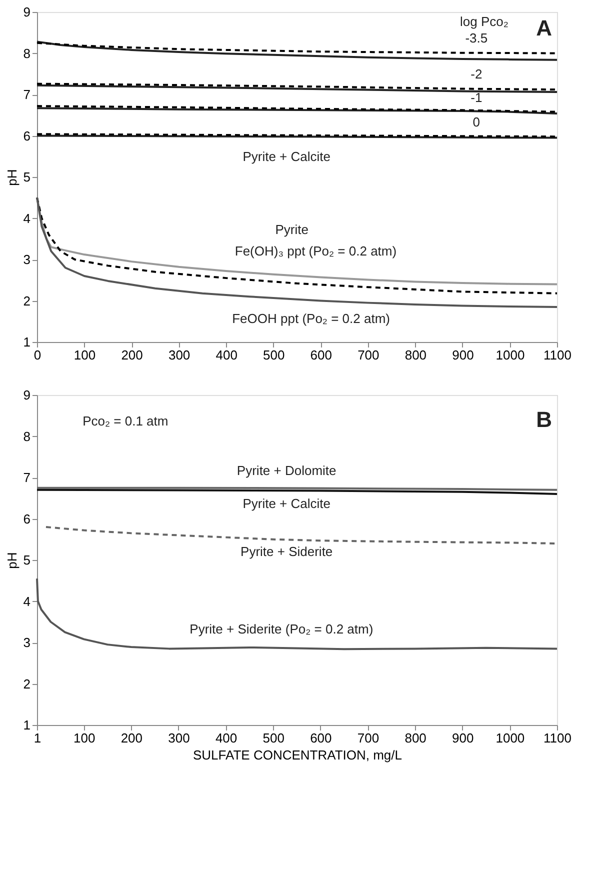  What do you see at coordinates (311, 318) in the screenshot?
I see `annotation: FeOOH ppt (Po₂ = 0.2 atm)` at bounding box center [311, 318].